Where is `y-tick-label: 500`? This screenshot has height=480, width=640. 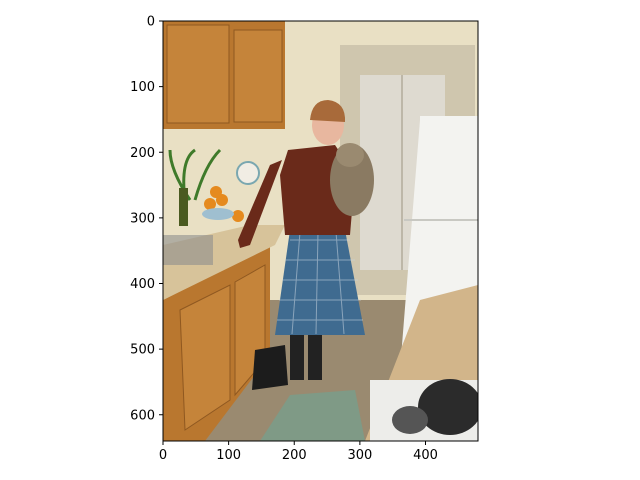
y-tick-label: 500 is located at coordinates (142, 350).